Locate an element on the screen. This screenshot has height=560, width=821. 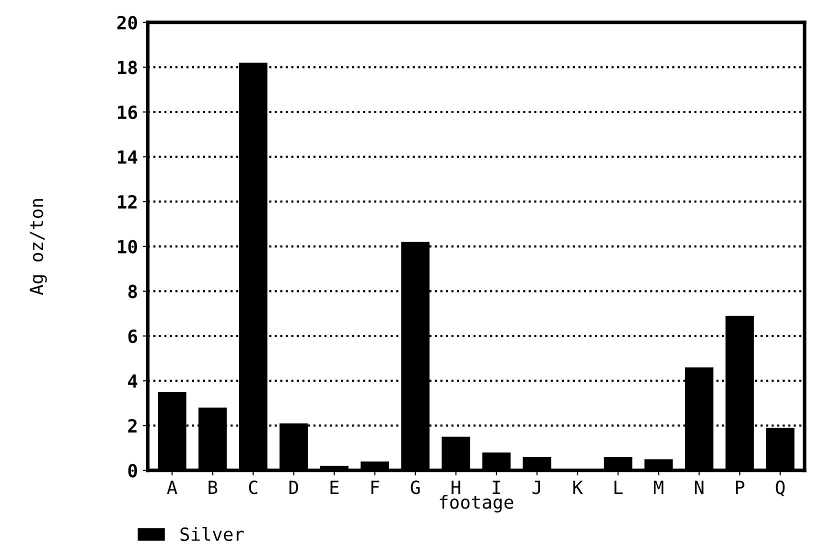
x-tick-label: Q is located at coordinates (780, 488).